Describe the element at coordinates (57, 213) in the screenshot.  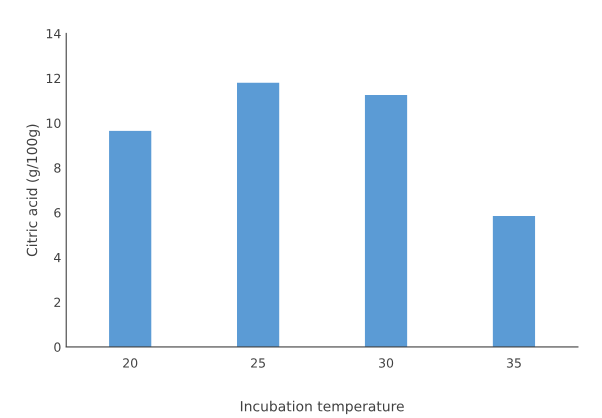
I see `y-tick-label: 6` at that location.